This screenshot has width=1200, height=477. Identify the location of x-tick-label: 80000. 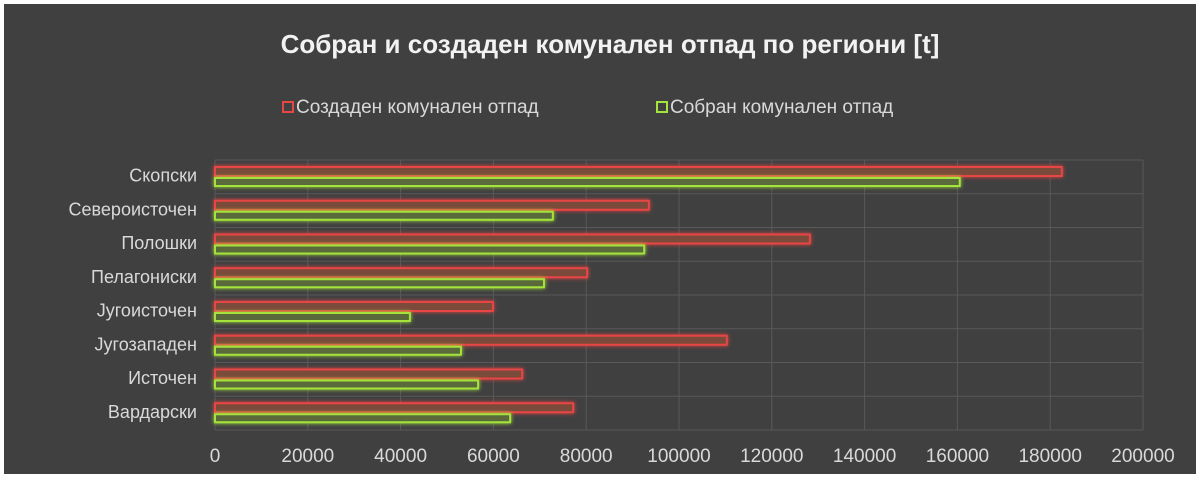
(586, 456).